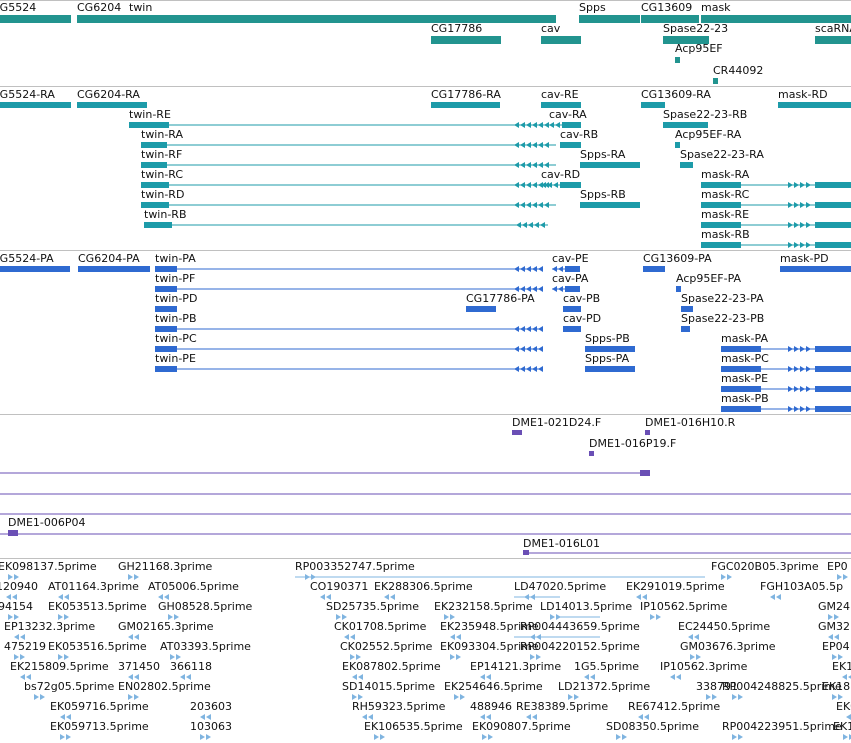 Image resolution: width=851 pixels, height=743 pixels. What do you see at coordinates (699, 48) in the screenshot?
I see `gene-label: Acp95EF` at bounding box center [699, 48].